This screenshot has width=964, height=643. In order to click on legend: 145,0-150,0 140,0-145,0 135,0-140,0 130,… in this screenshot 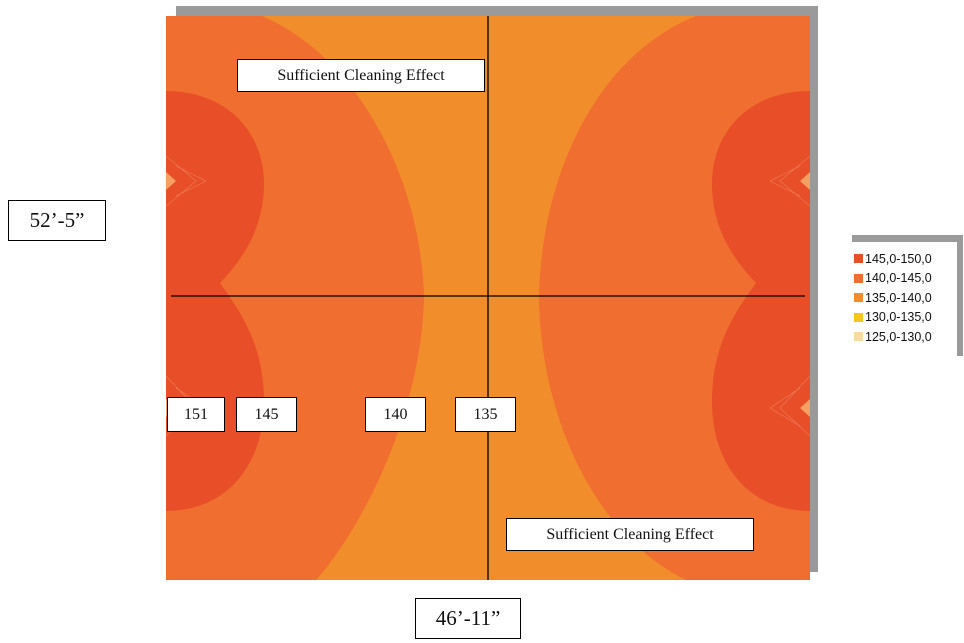, I will do `click(901, 305)`.